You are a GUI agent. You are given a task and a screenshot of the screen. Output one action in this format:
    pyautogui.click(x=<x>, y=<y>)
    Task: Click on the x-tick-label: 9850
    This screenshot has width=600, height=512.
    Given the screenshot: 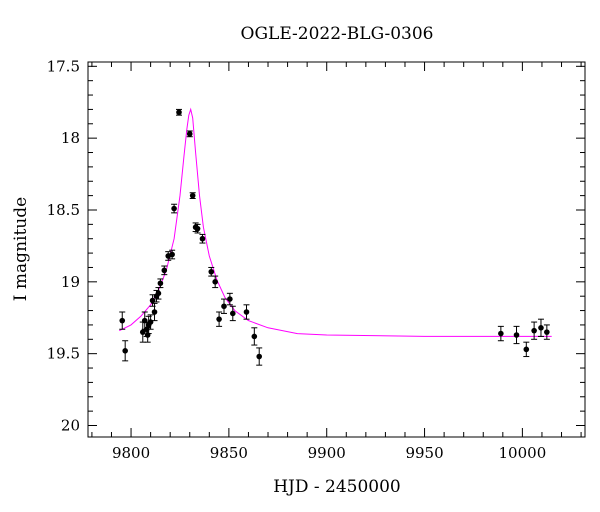 What is the action you would take?
    pyautogui.click(x=229, y=453)
    